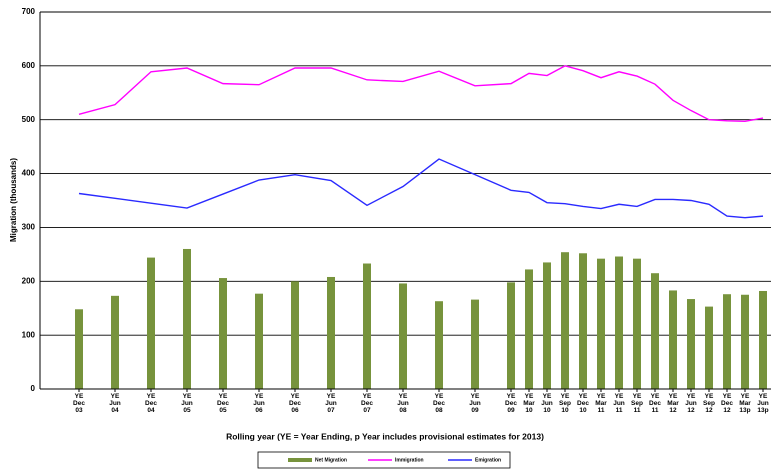 The width and height of the screenshot is (771, 470). What do you see at coordinates (745, 403) in the screenshot?
I see `x-tick-label: YE Mar 13p` at bounding box center [745, 403].